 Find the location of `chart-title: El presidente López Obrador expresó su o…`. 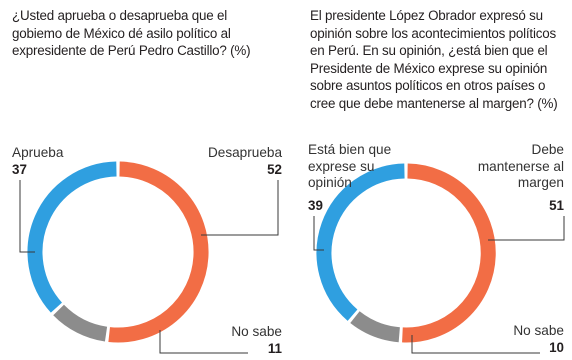

chart-title: El presidente López Obrador expresó su o… is located at coordinates (434, 59).